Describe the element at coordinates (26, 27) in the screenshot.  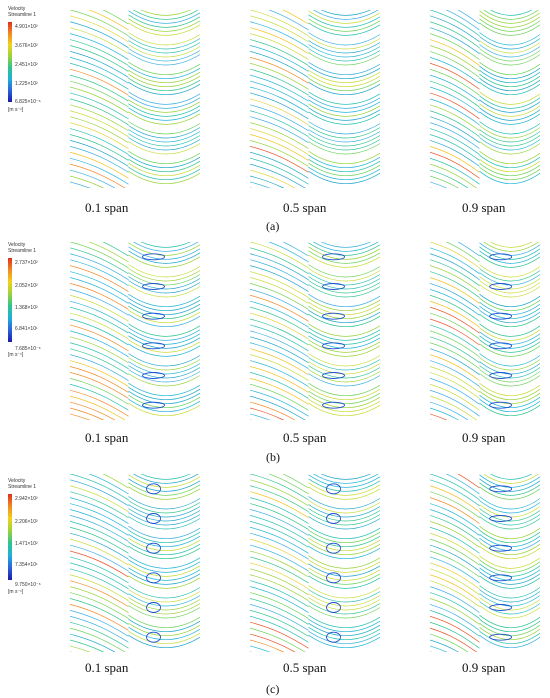
I see `legend-tick: 4.901×10²` at that location.